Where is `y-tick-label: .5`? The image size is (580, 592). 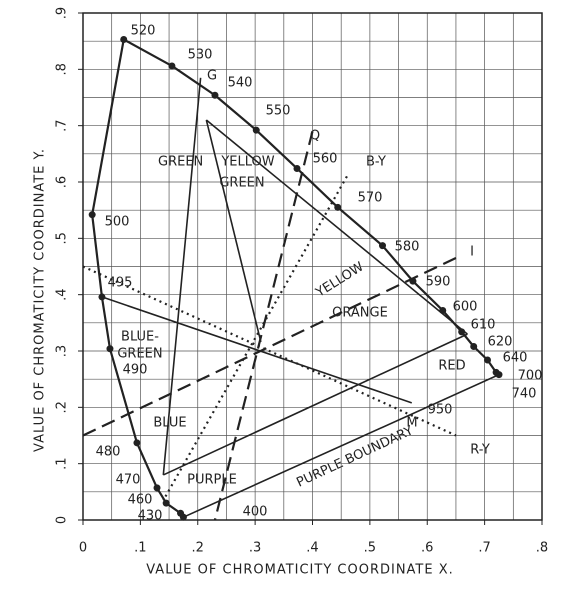
y-tick-label: .5 is located at coordinates (62, 238).